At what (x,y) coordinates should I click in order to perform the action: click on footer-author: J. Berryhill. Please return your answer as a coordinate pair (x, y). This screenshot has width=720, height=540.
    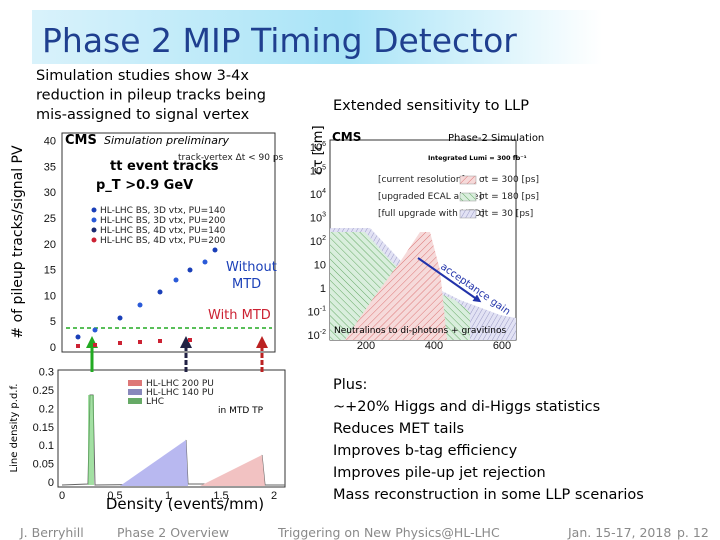
    Looking at the image, I should click on (51, 532).